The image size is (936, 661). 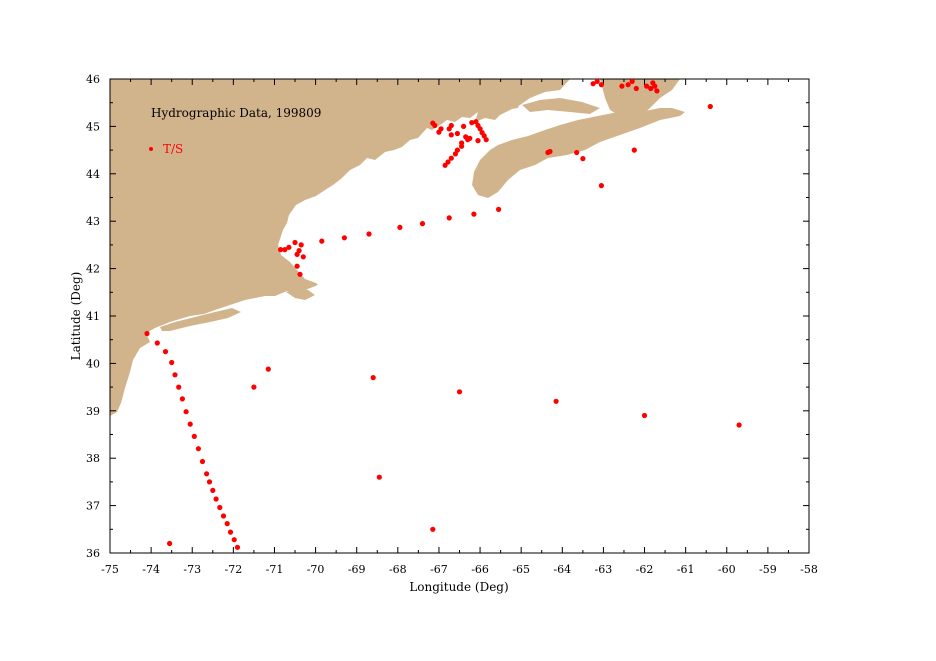 What do you see at coordinates (110, 569) in the screenshot?
I see `x-tick-label: -75` at bounding box center [110, 569].